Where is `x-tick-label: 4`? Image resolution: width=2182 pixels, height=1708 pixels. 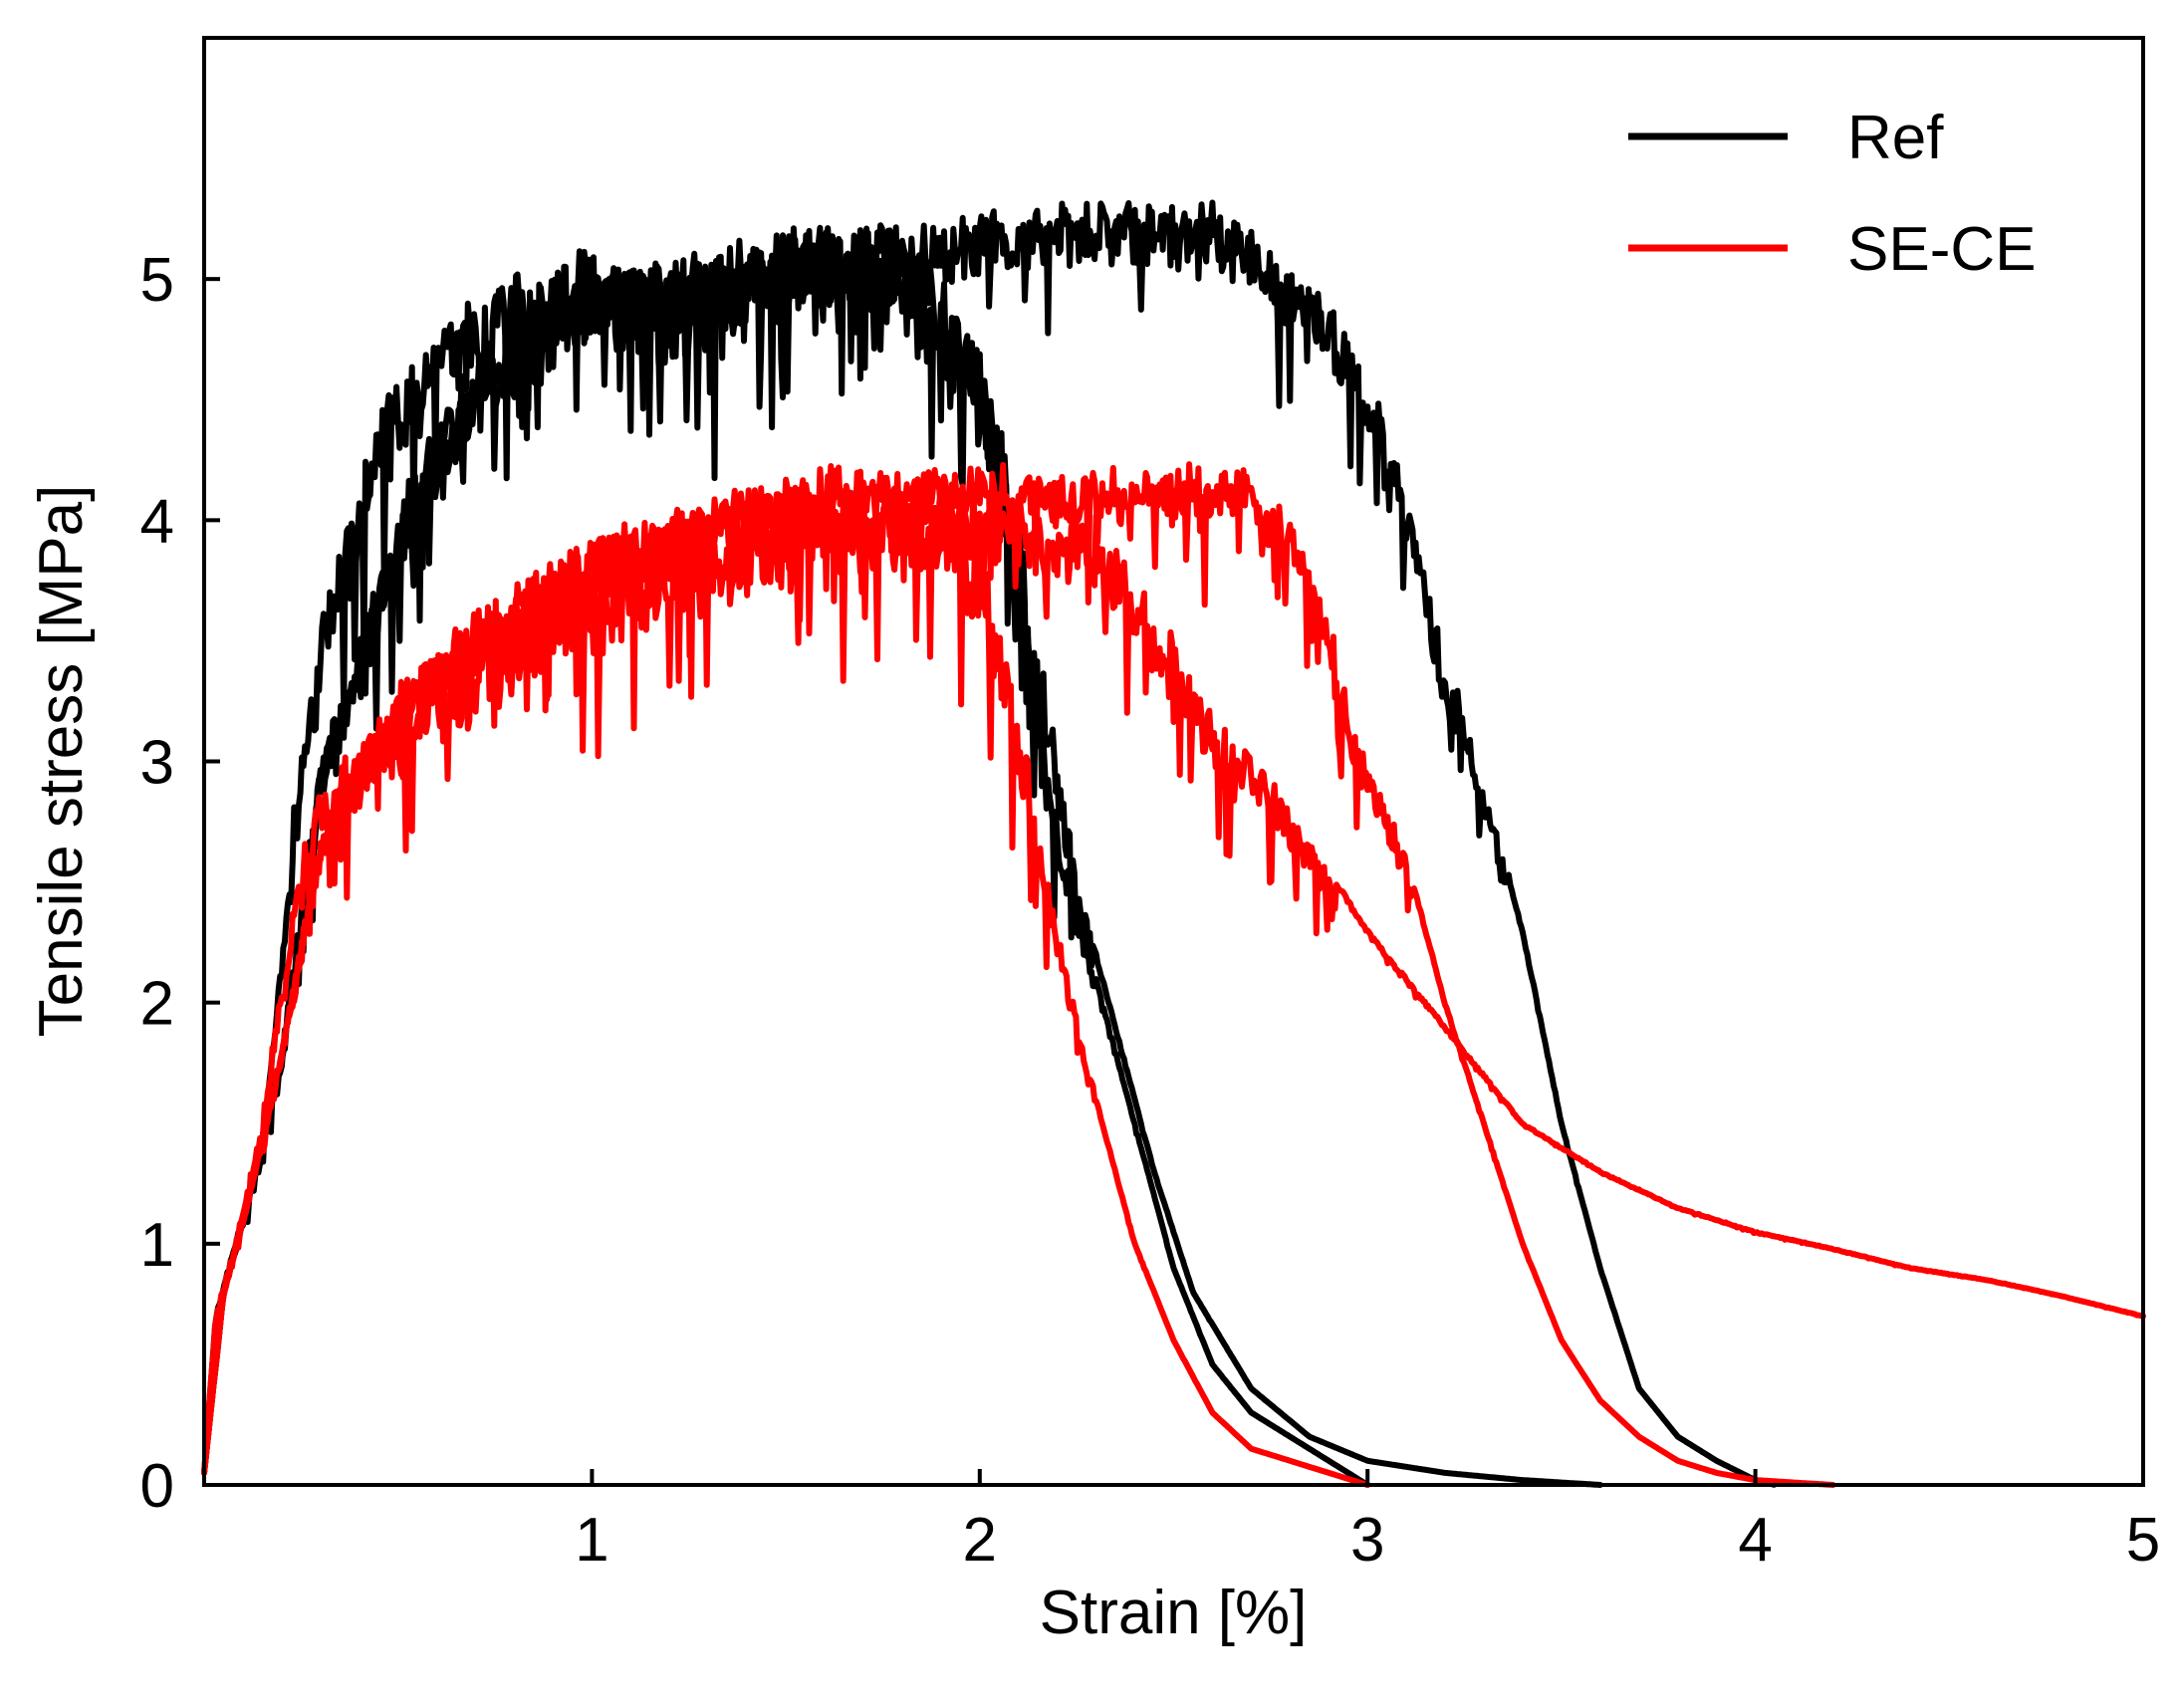
x-tick-label: 4 is located at coordinates (1755, 1540).